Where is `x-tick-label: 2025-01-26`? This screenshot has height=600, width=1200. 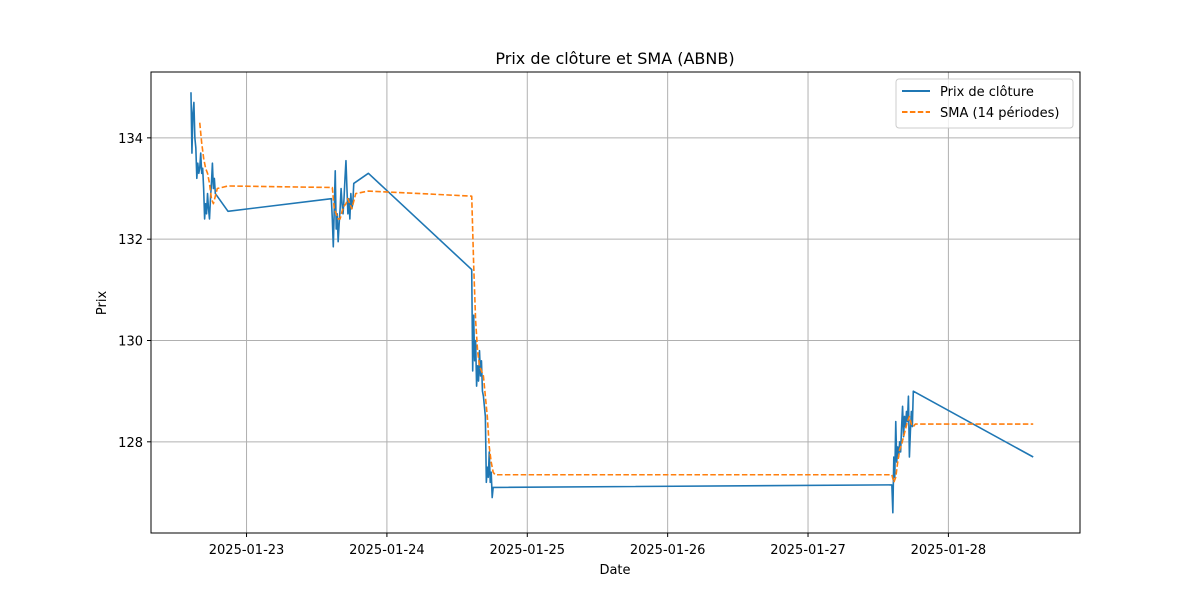 x-tick-label: 2025-01-26 is located at coordinates (668, 550).